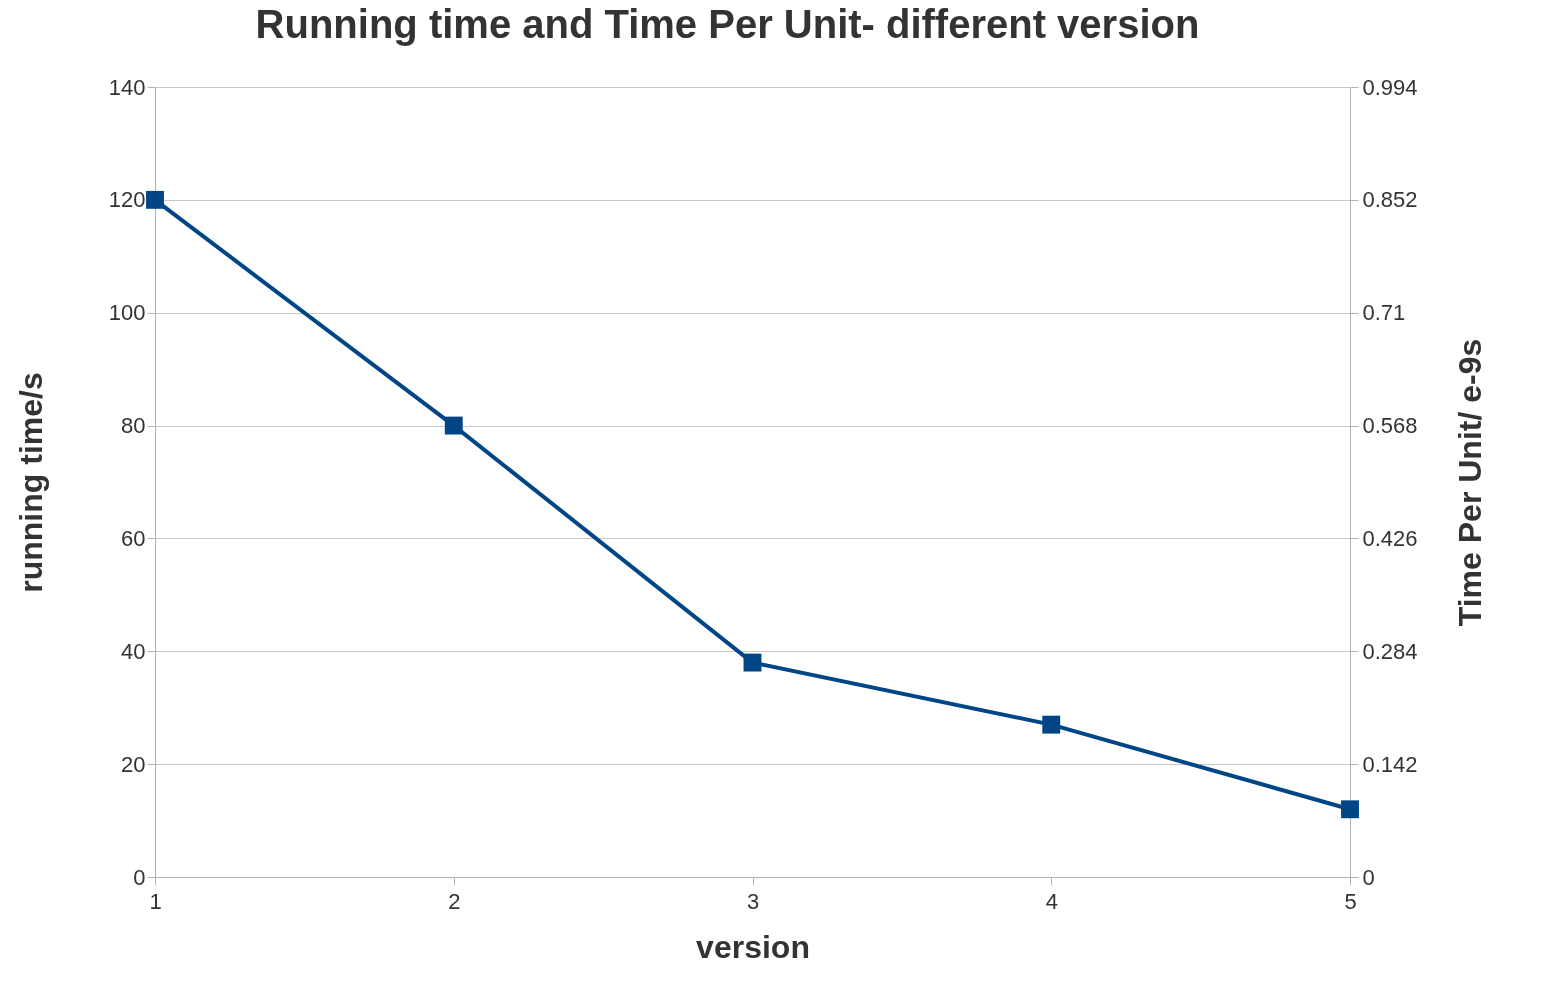  What do you see at coordinates (1390, 426) in the screenshot?
I see `y2-tick-label: 0.568` at bounding box center [1390, 426].